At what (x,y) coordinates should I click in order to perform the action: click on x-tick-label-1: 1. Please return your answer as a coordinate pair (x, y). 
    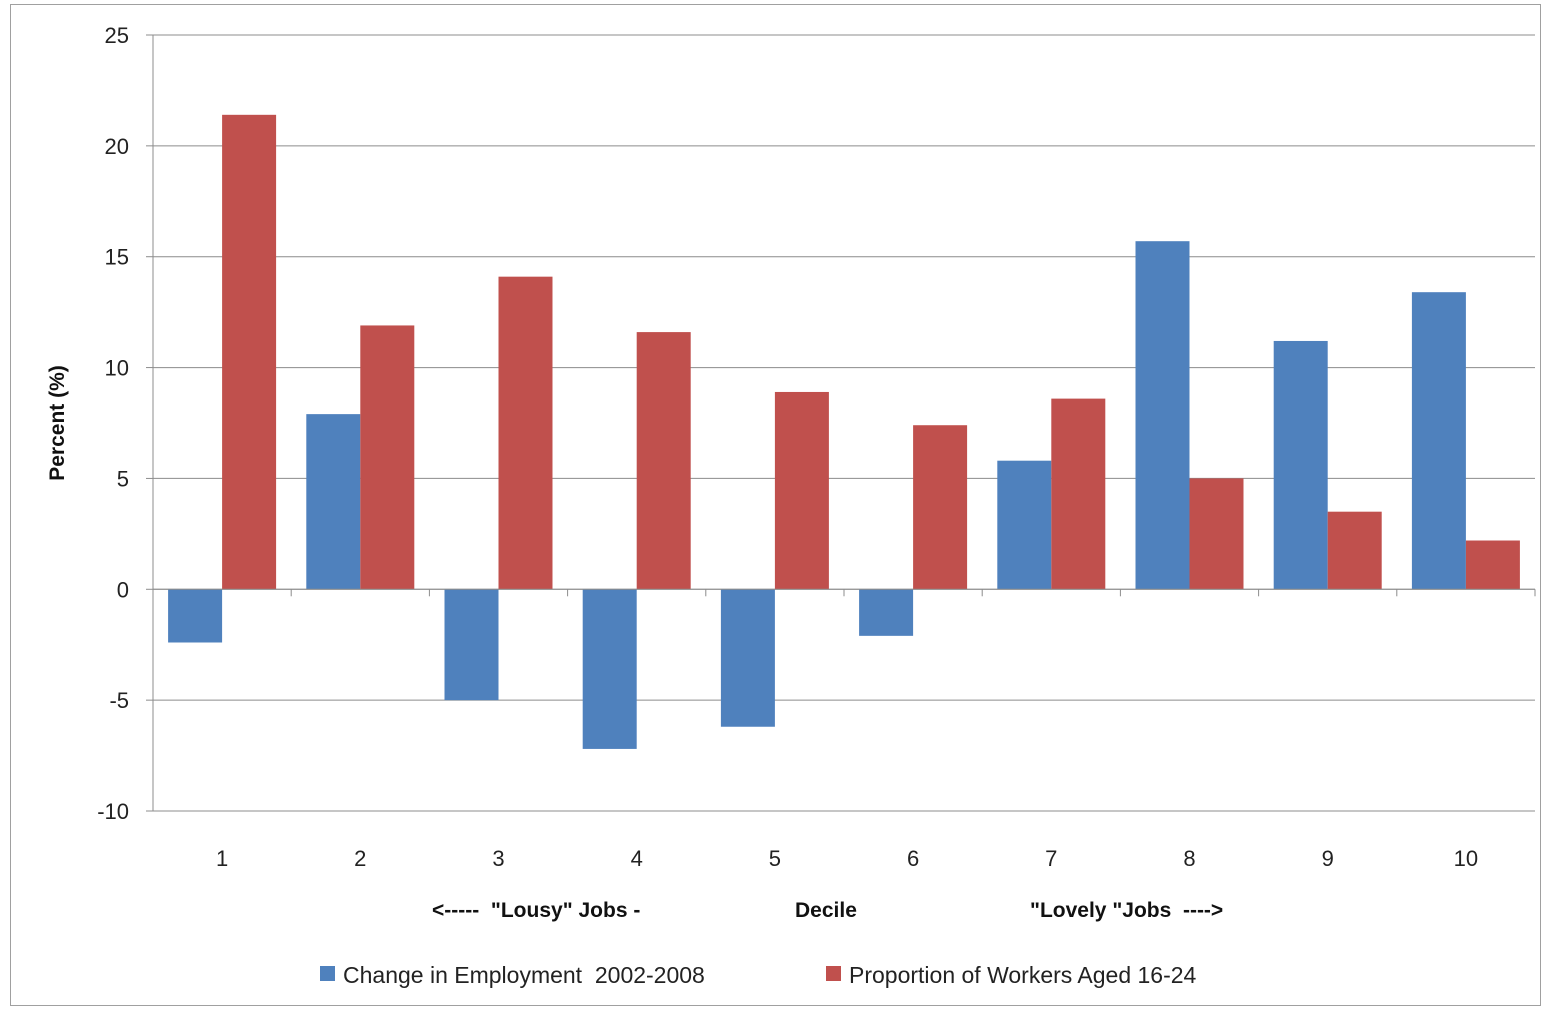
    Looking at the image, I should click on (222, 858).